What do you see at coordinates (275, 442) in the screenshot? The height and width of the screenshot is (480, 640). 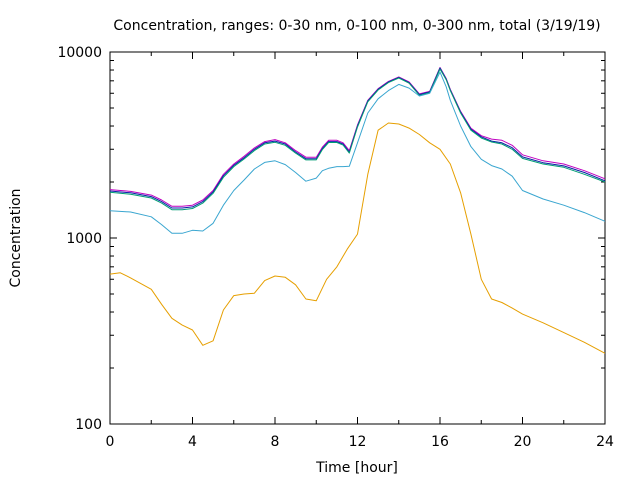 I see `x-tick-label: 8` at bounding box center [275, 442].